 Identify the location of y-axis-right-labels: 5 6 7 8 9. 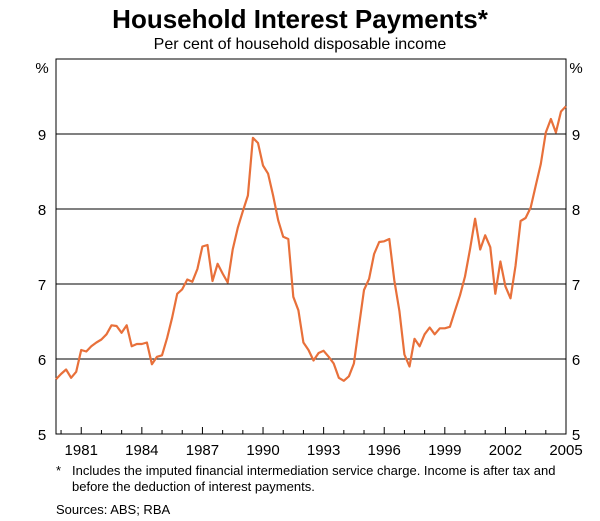
(576, 285).